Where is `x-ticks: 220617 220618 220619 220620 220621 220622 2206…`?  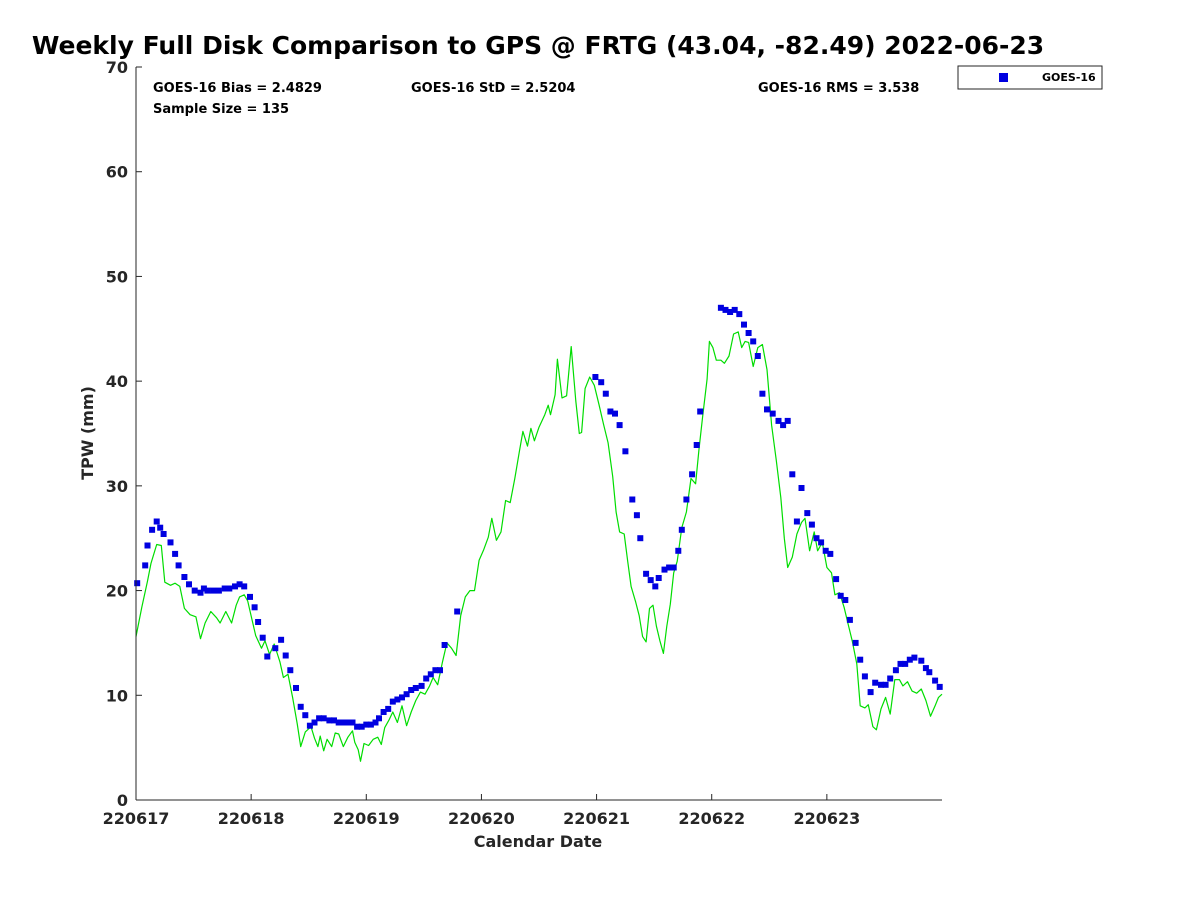
x-ticks: 220617 220618 220619 220620 220621 220622 2206… is located at coordinates (481, 811).